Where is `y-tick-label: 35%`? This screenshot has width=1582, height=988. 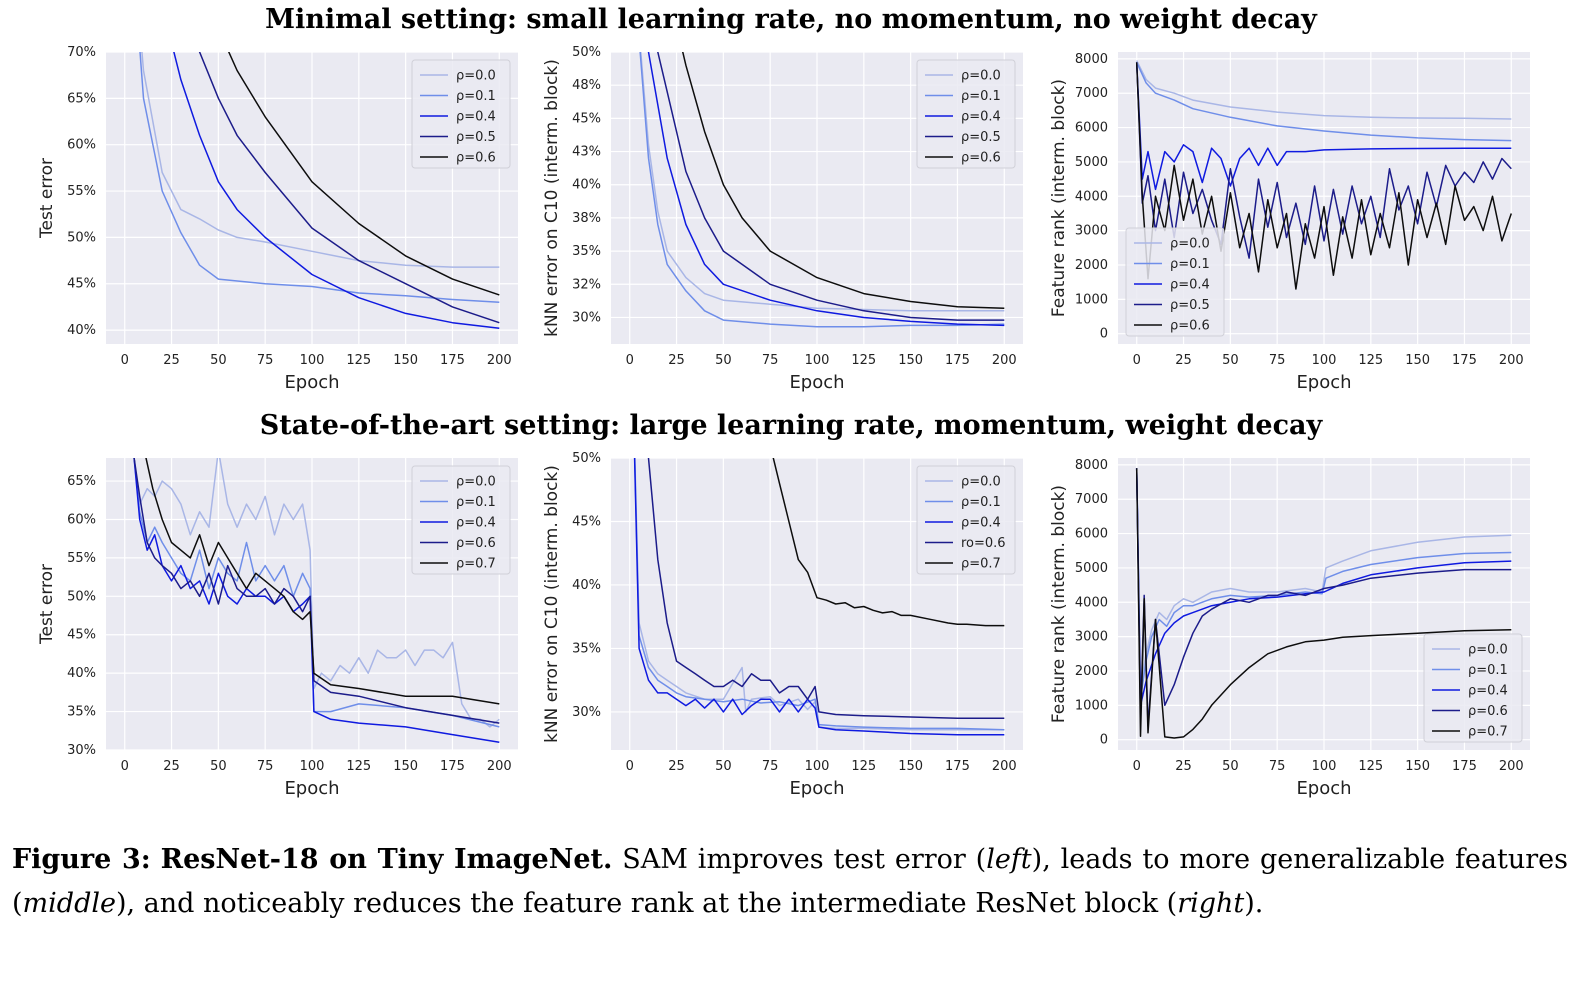
y-tick-label: 35% is located at coordinates (586, 251).